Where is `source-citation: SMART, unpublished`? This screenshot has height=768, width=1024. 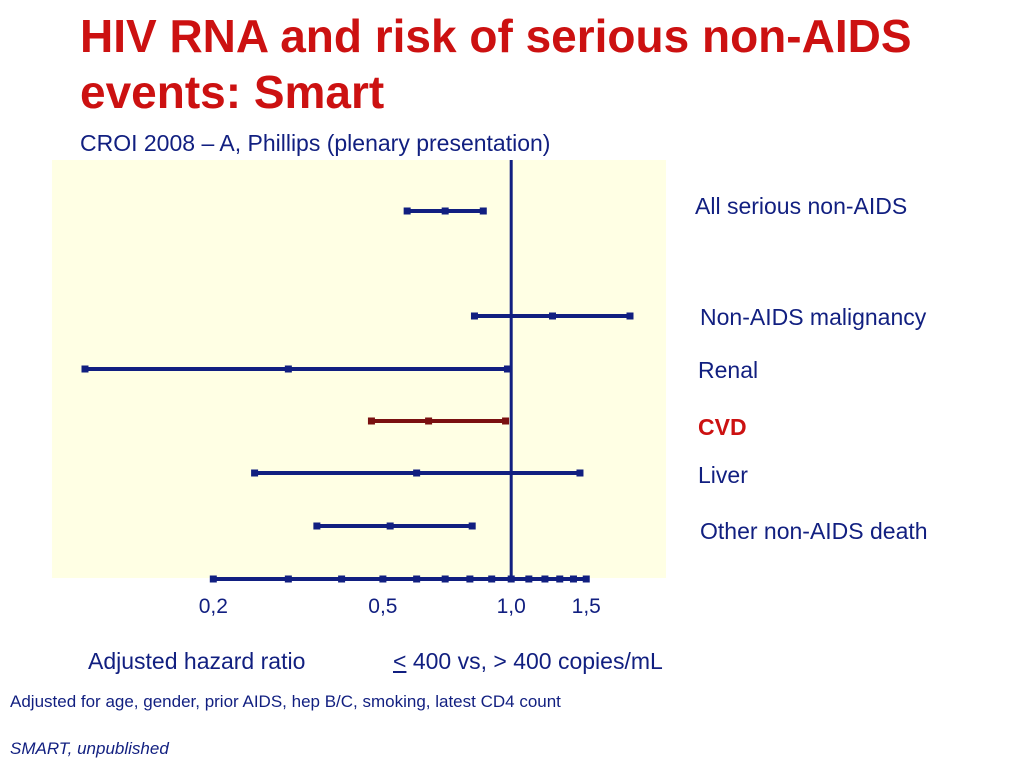 source-citation: SMART, unpublished is located at coordinates (89, 748).